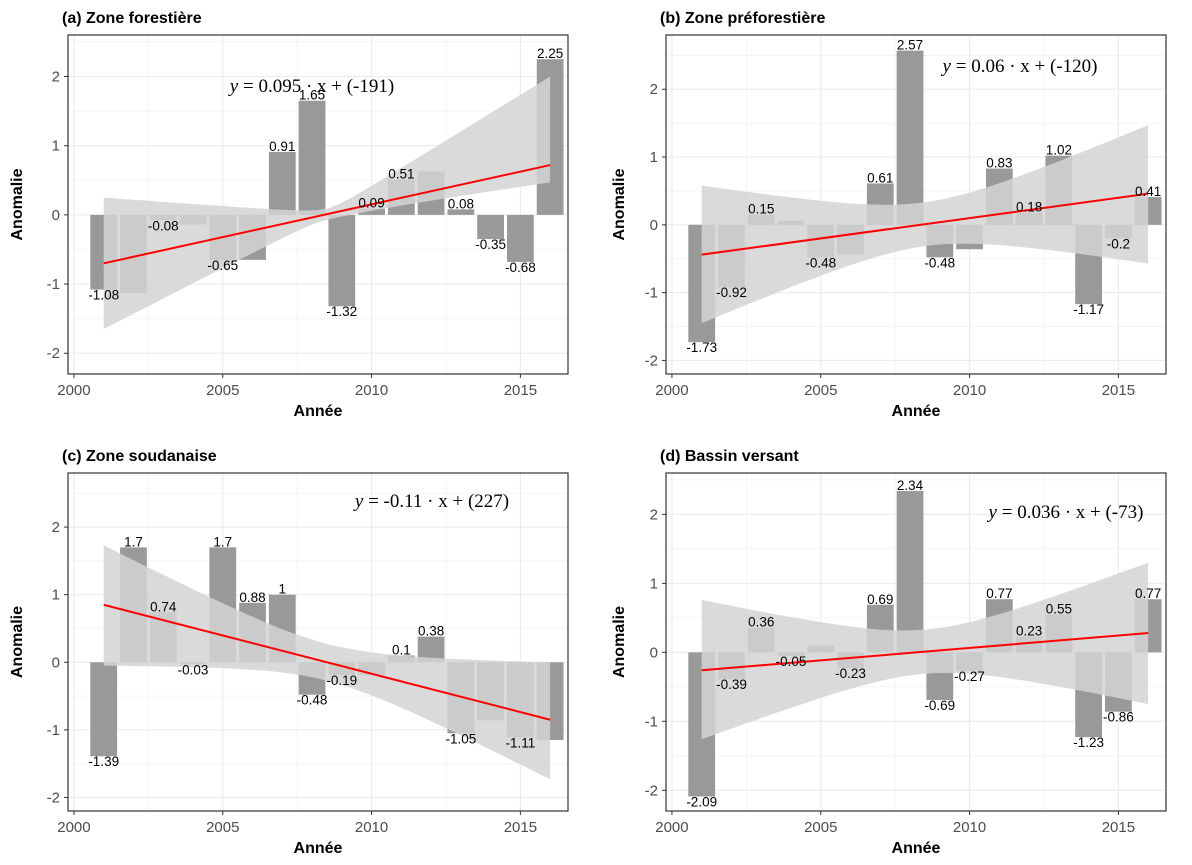  Describe the element at coordinates (761, 209) in the screenshot. I see `bar-label: 0.15` at that location.